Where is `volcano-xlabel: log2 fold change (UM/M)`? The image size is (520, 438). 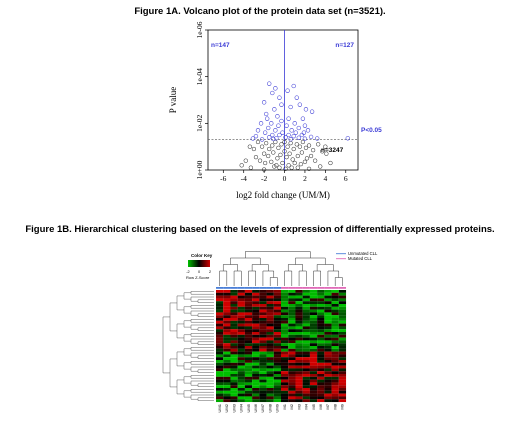 volcano-xlabel: log2 fold change (UM/M) is located at coordinates (283, 195).